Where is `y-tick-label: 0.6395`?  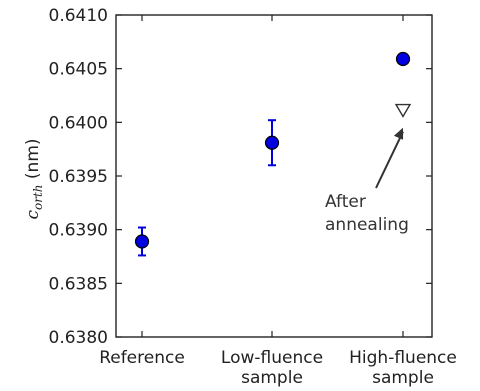 y-tick-label: 0.6395 is located at coordinates (78, 177).